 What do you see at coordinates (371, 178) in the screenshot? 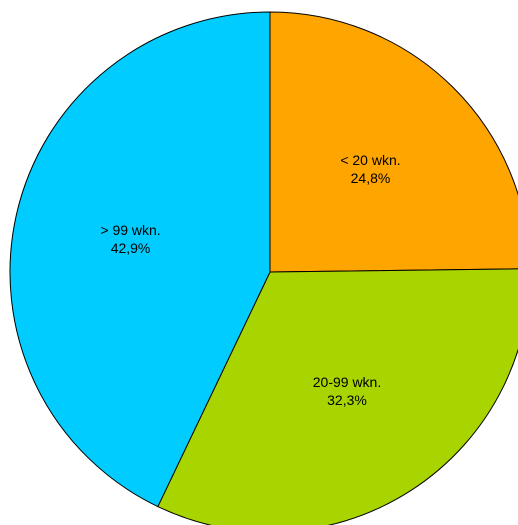
I see `slice-value-label: 24,8%` at bounding box center [371, 178].